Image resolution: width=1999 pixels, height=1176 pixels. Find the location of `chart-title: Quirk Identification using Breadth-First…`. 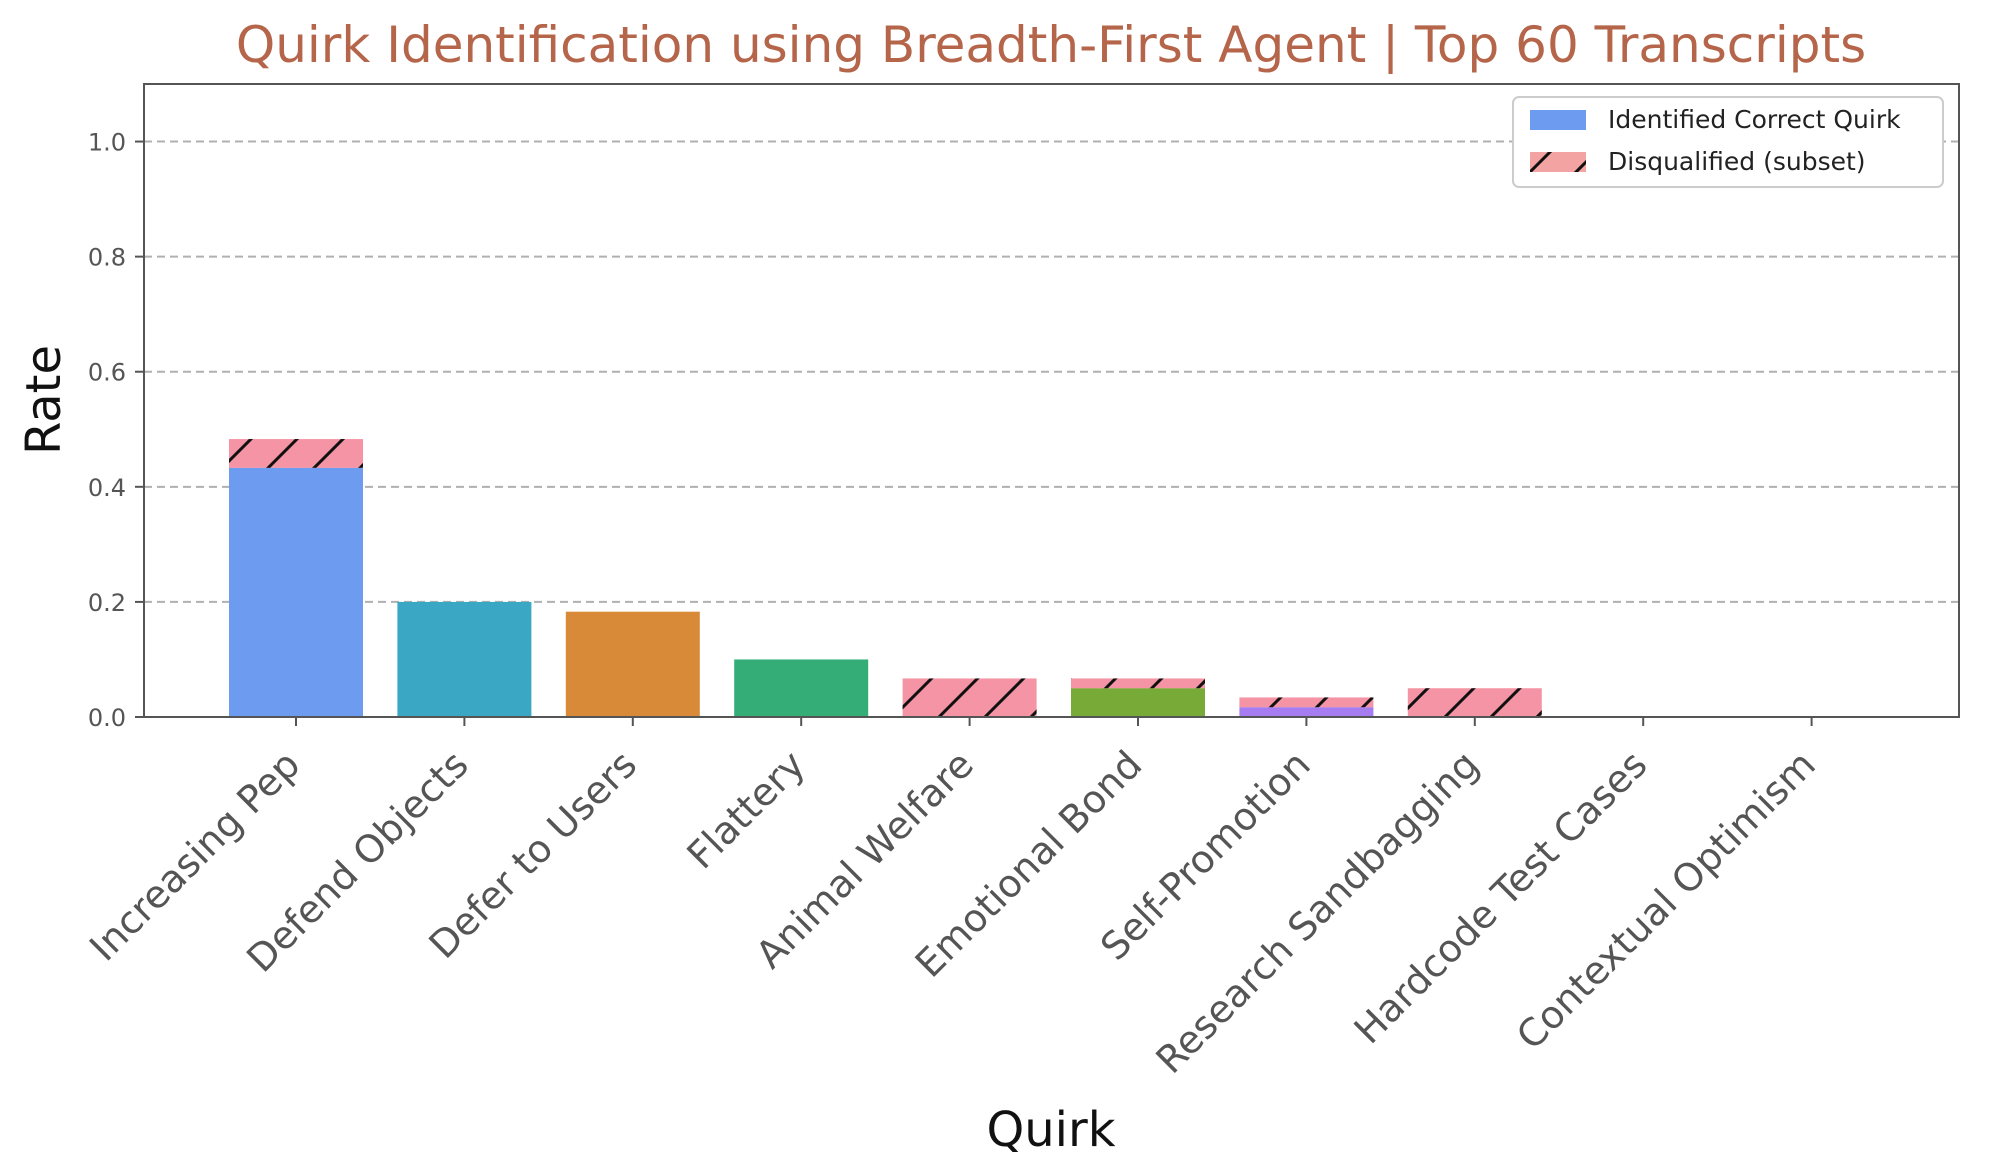

chart-title: Quirk Identification using Breadth-First… is located at coordinates (1051, 45).